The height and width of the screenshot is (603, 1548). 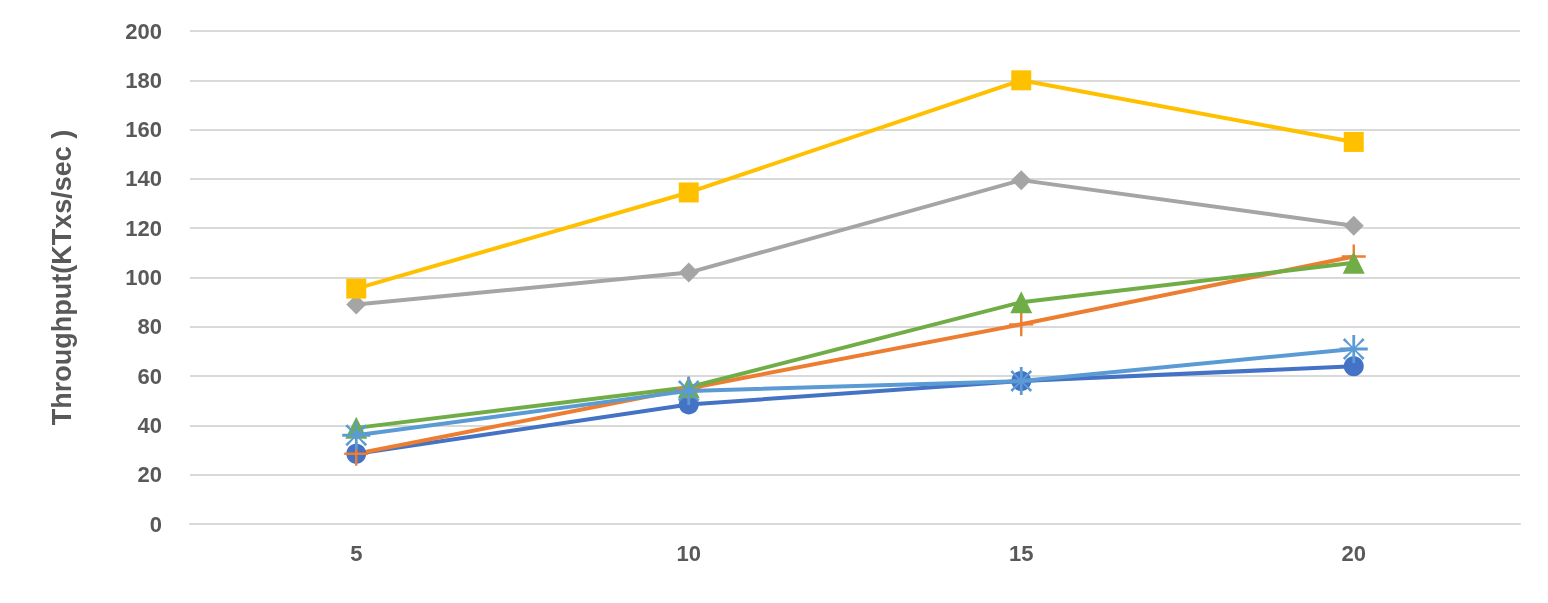 I want to click on y-tick-label: 100, so click(x=143, y=277).